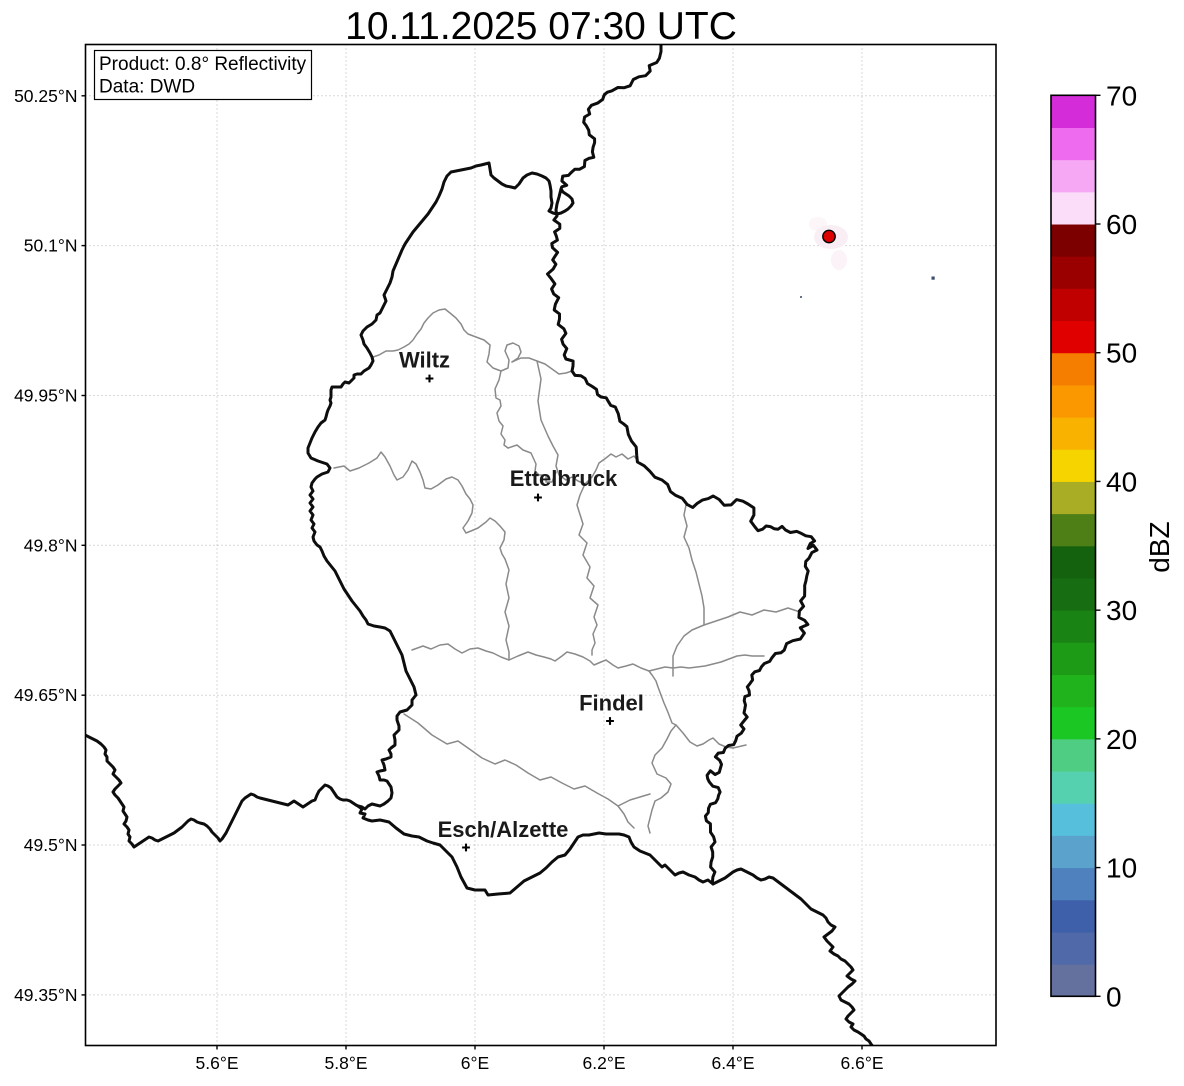 The width and height of the screenshot is (1184, 1086). What do you see at coordinates (475, 1063) in the screenshot?
I see `svg-text: 6°E` at bounding box center [475, 1063].